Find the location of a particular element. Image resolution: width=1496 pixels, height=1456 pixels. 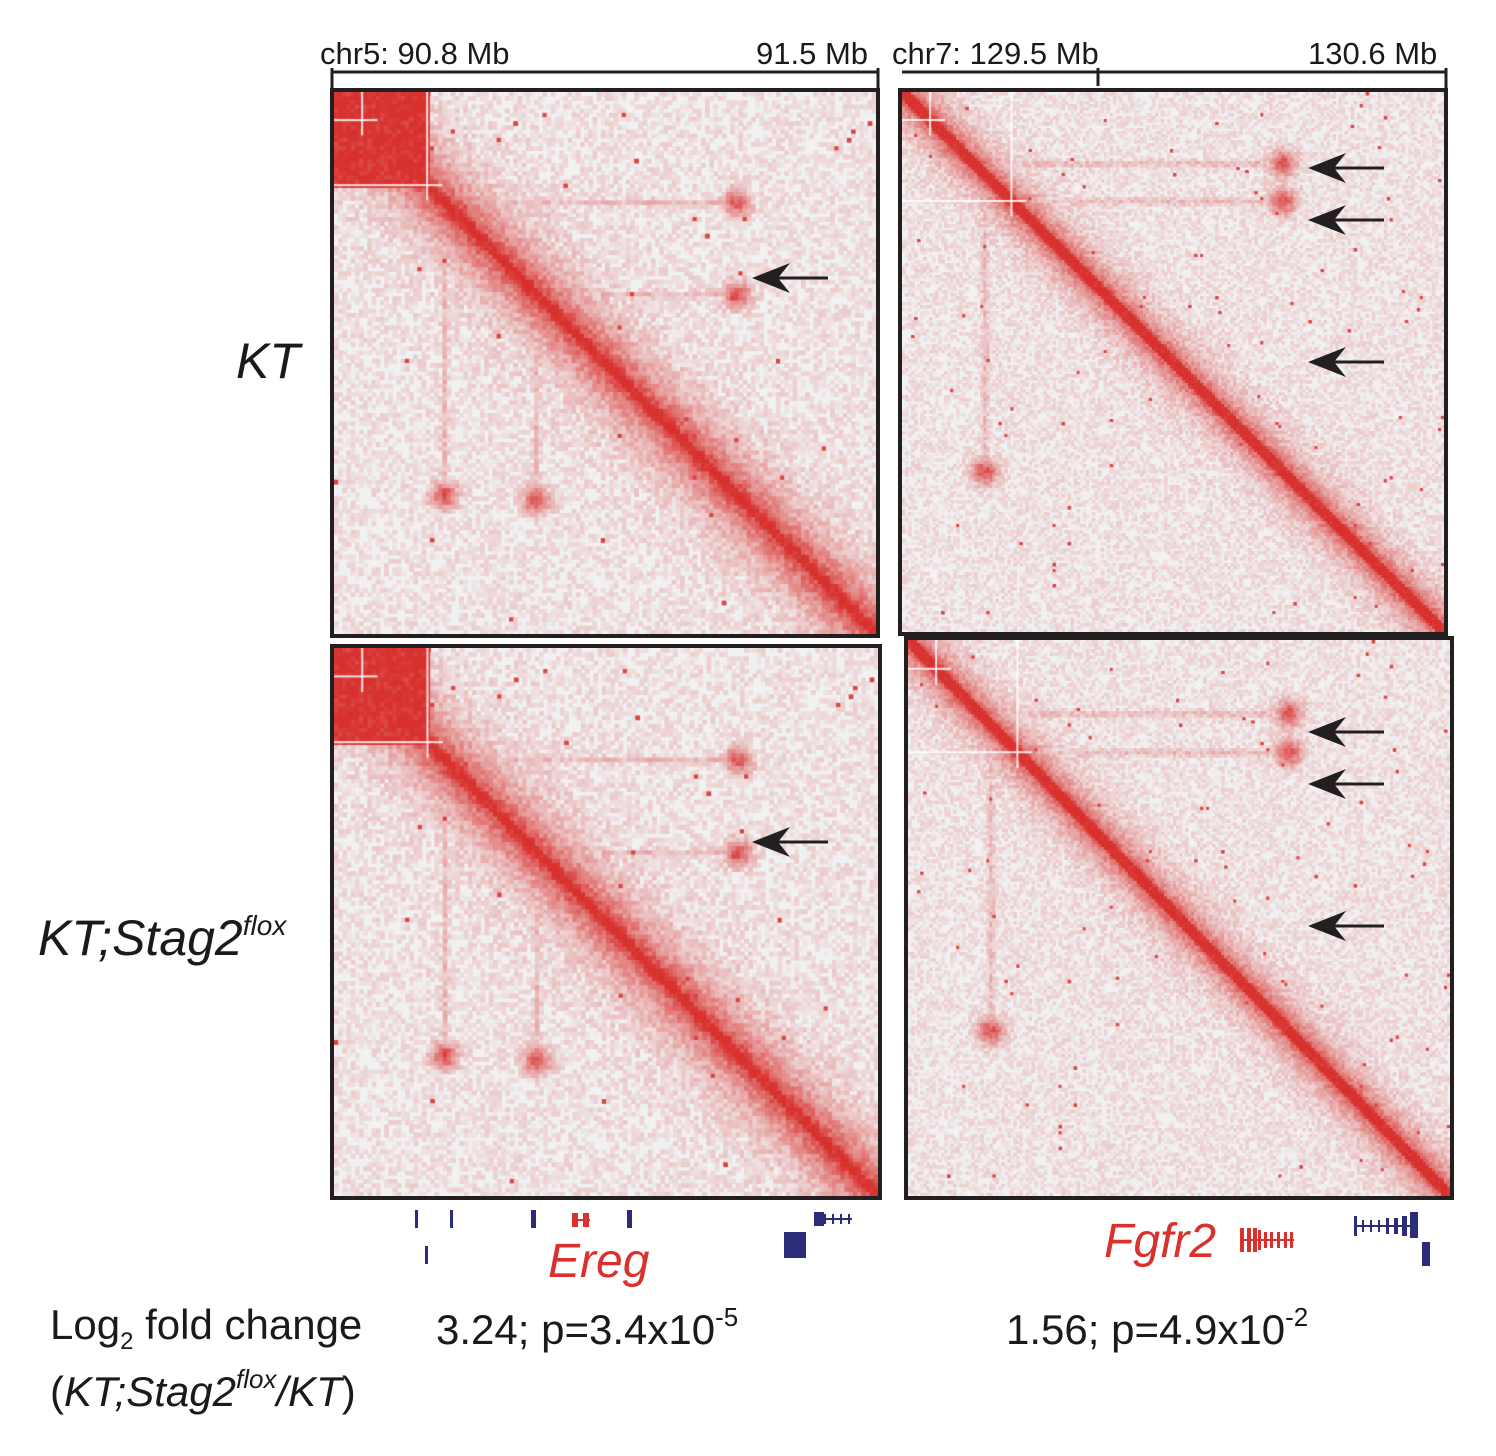

fgfr2-statistic-exponent: -2 is located at coordinates (1297, 1317).